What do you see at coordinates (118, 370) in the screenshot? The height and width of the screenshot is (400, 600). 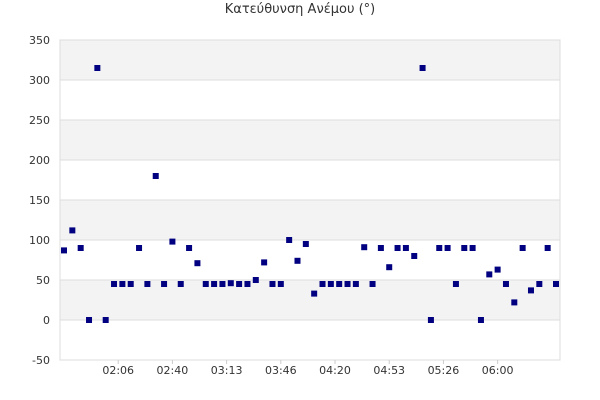 I see `x-tick-label: 02:06` at bounding box center [118, 370].